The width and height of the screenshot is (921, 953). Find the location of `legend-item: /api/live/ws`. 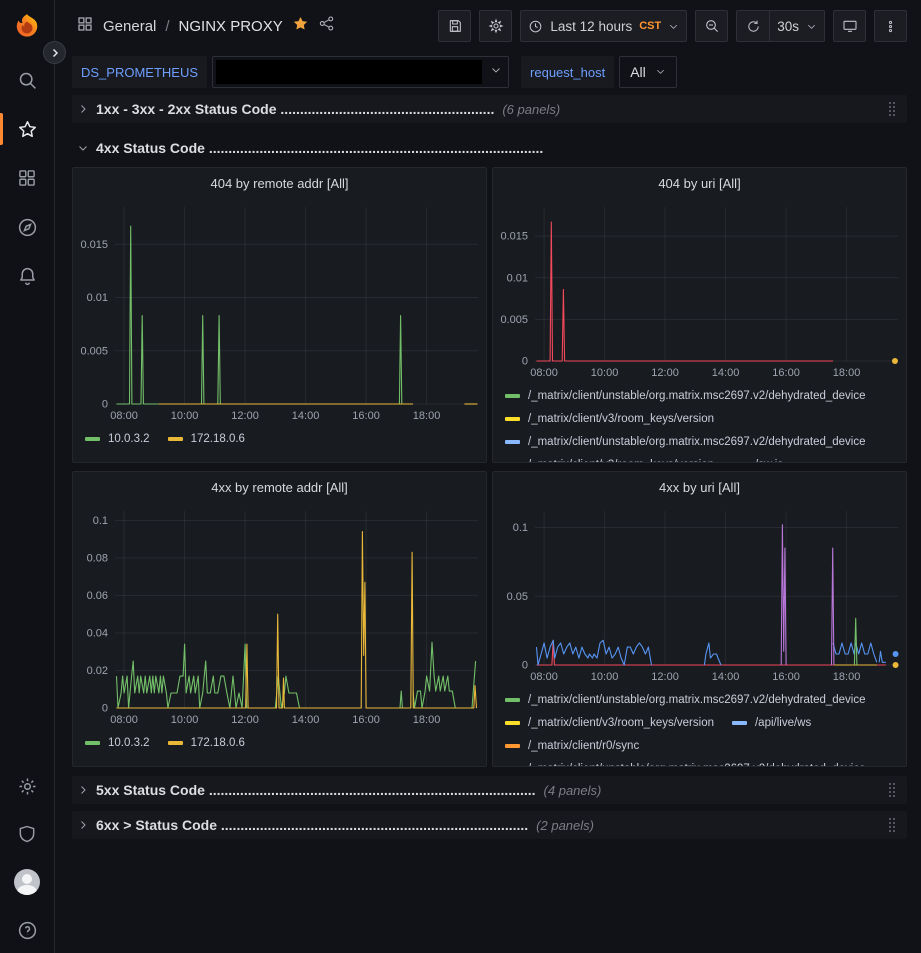

legend-item: /api/live/ws is located at coordinates (771, 723).